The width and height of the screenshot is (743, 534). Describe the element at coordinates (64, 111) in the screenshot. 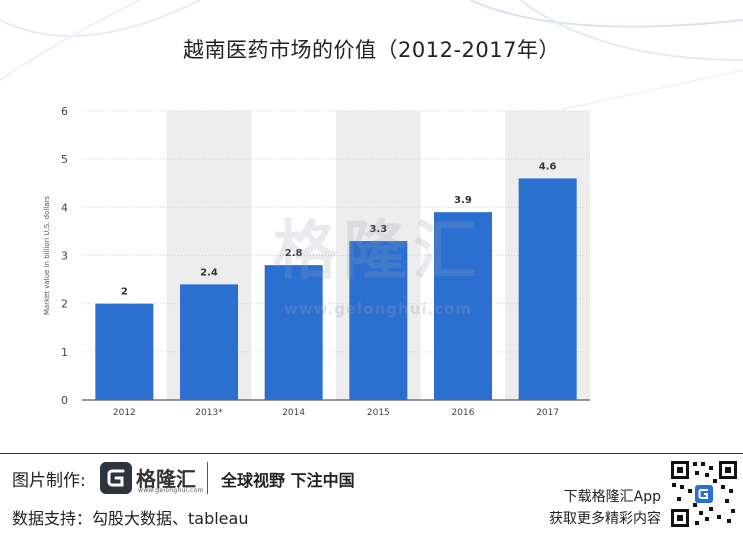

I see `y-tick-label: 6` at that location.